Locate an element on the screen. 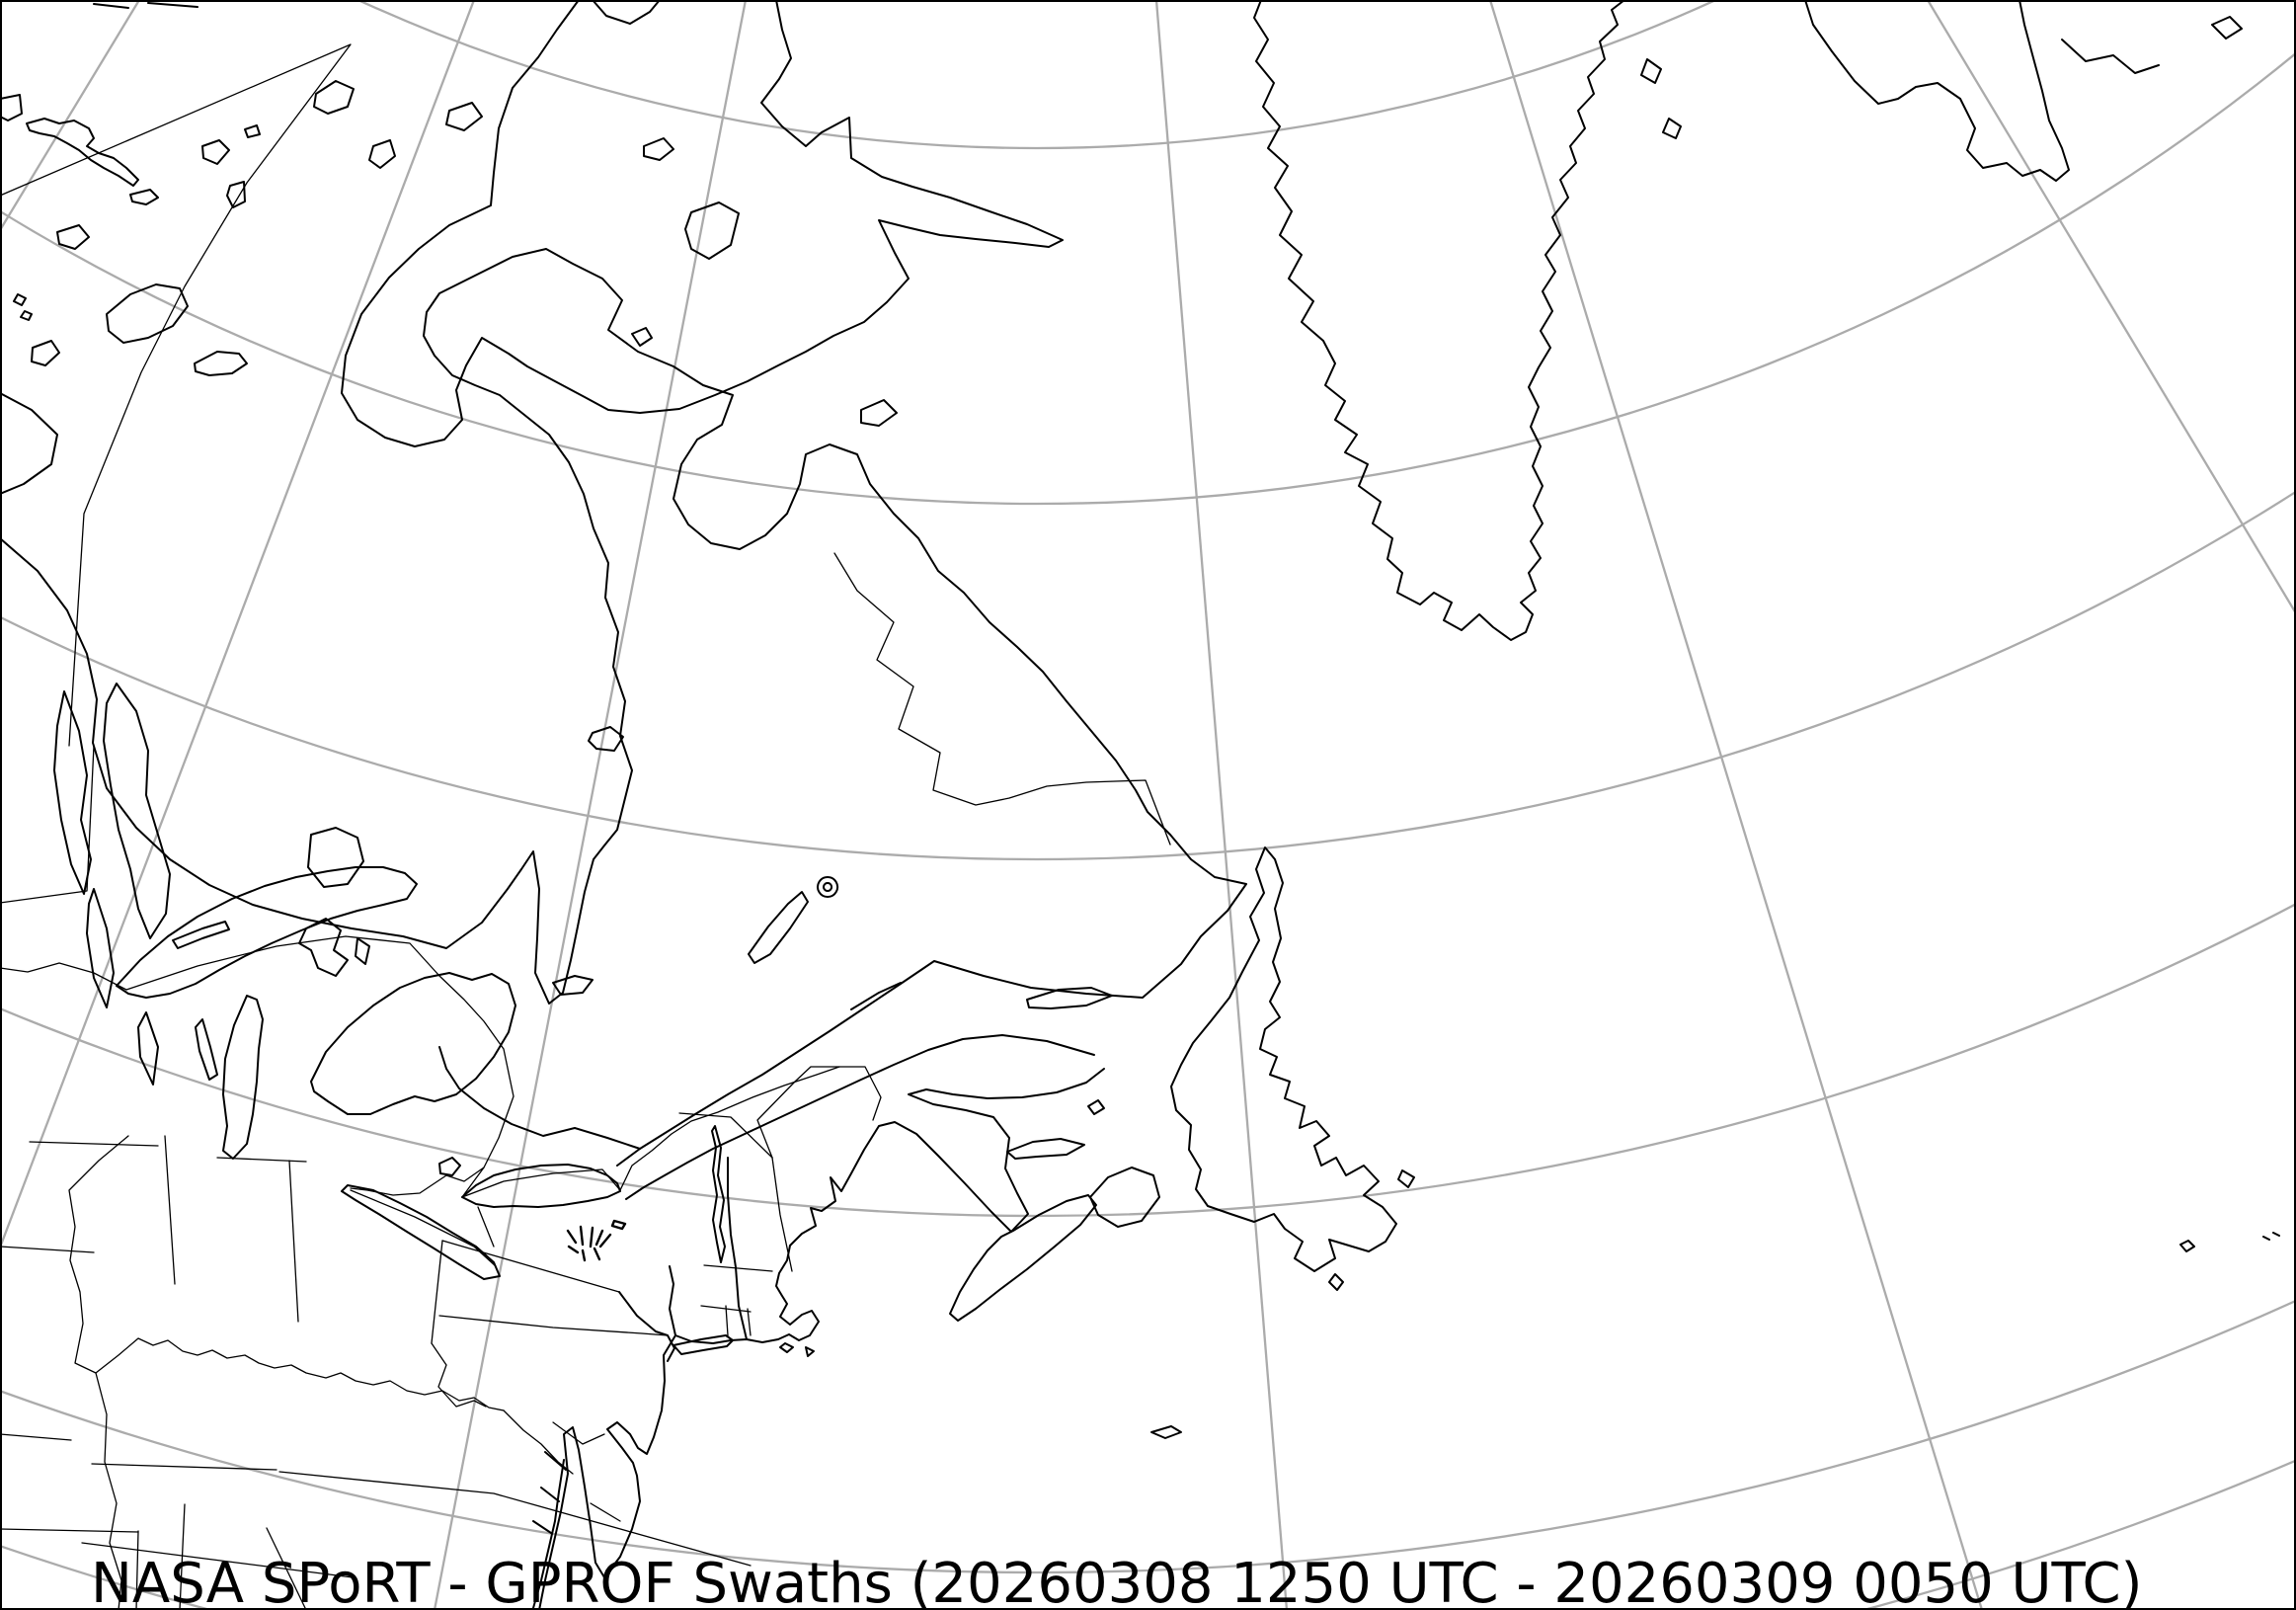  border-il-in is located at coordinates (170, 1210).